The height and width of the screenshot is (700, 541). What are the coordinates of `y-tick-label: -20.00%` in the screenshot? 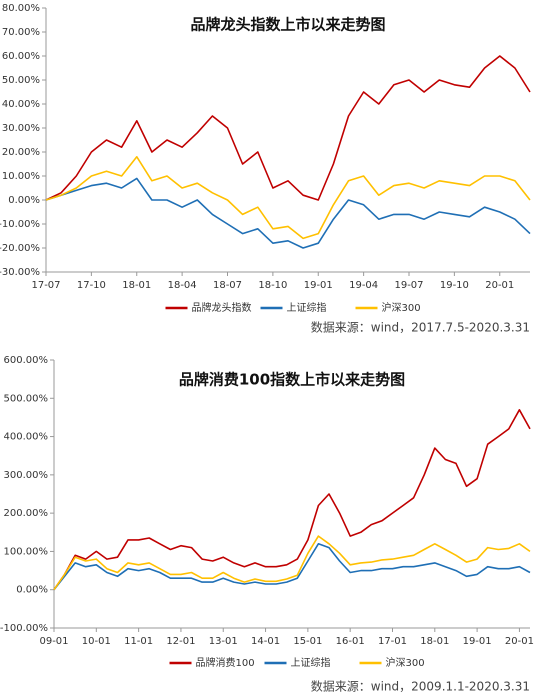 It's located at (20, 248).